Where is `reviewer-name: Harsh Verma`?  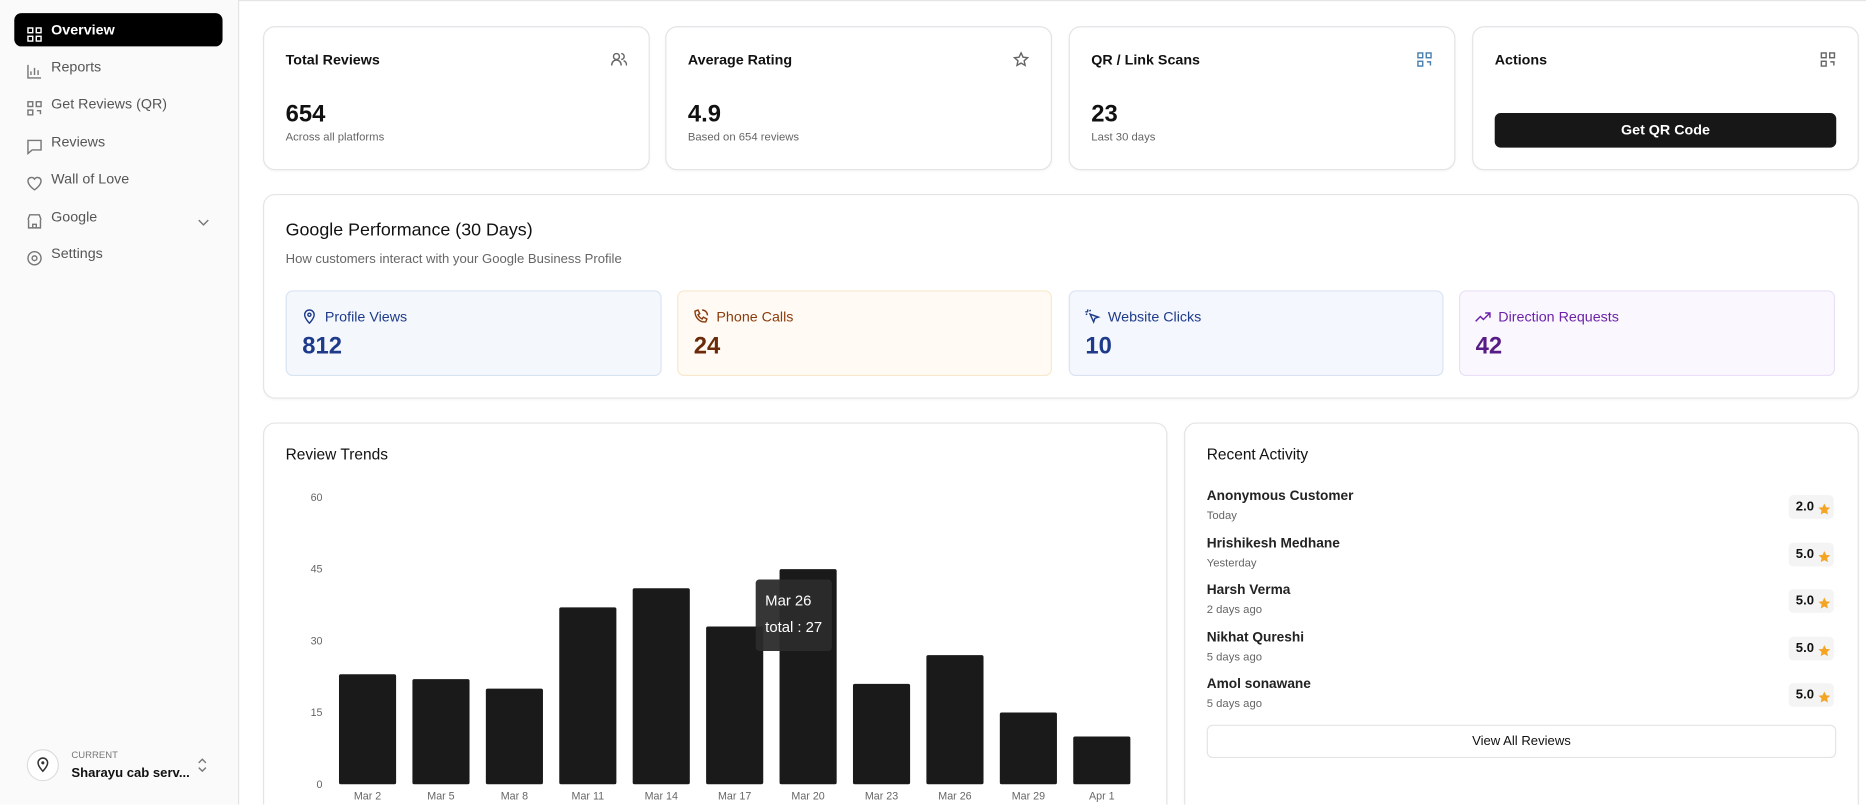 reviewer-name: Harsh Verma is located at coordinates (1248, 590).